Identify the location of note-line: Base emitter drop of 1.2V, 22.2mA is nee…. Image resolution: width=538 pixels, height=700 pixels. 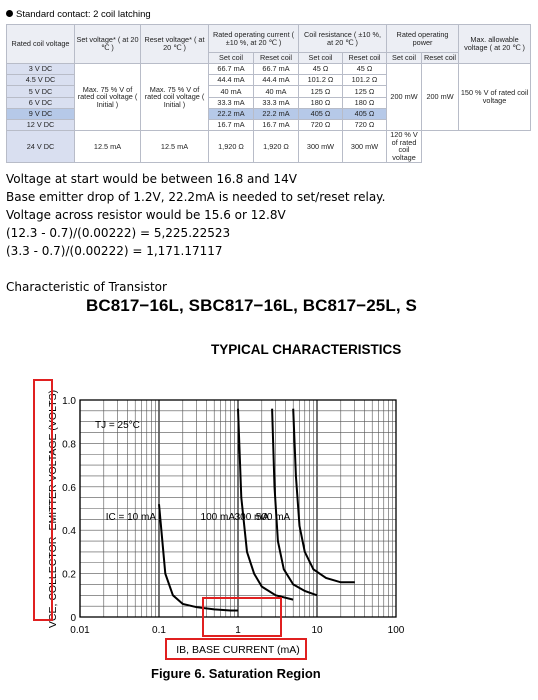
(196, 197).